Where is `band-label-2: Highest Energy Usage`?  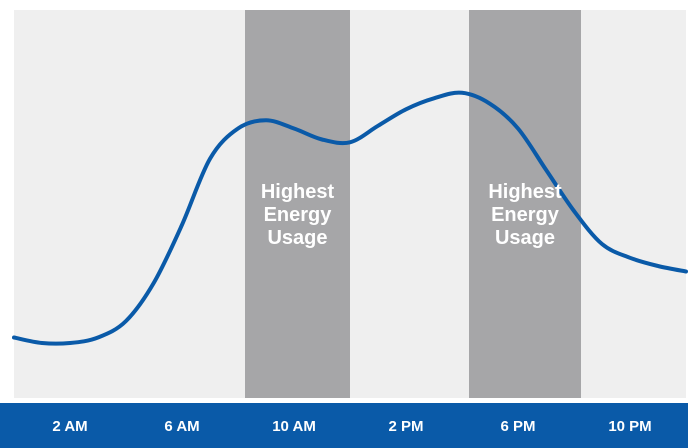
band-label-2: Highest Energy Usage is located at coordinates (525, 215).